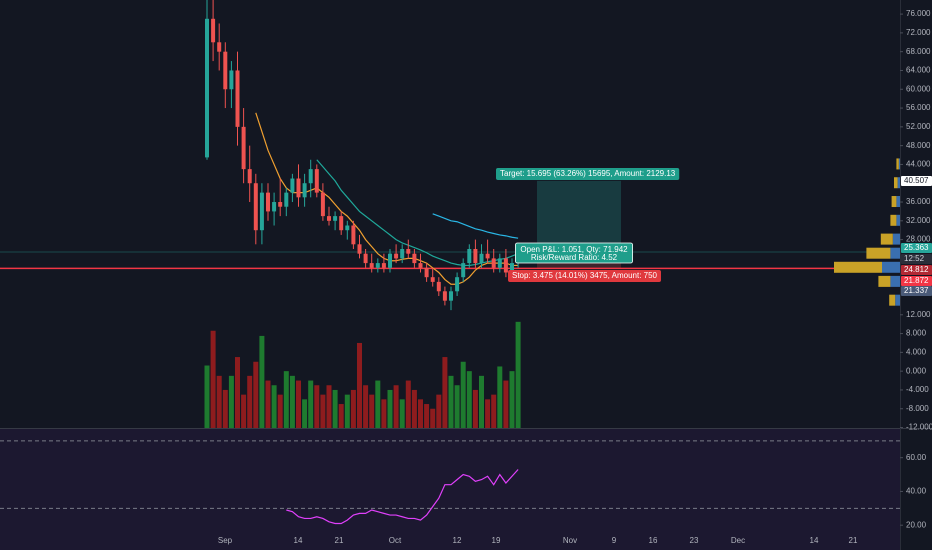  I want to click on price-badge-label: 21.337, so click(916, 290).